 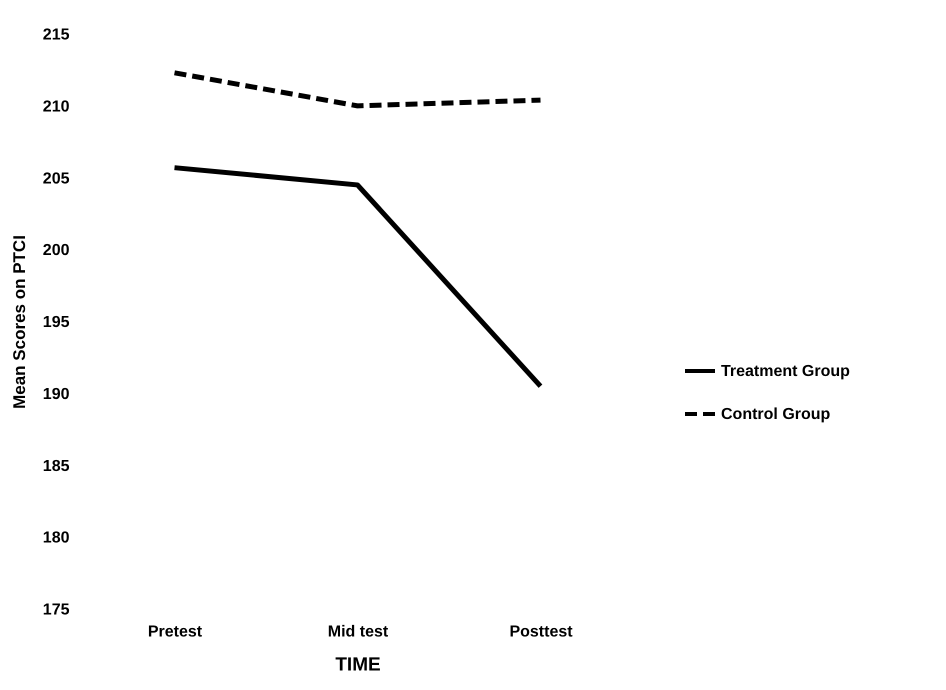 I want to click on legend-label: Control Group, so click(x=776, y=414).